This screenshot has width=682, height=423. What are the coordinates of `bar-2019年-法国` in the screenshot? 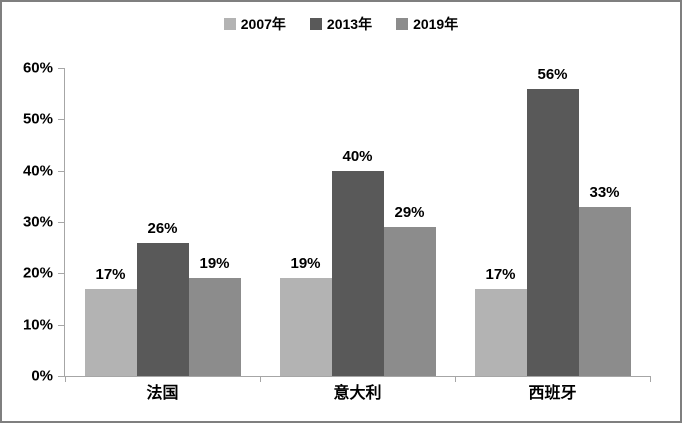 It's located at (214, 327).